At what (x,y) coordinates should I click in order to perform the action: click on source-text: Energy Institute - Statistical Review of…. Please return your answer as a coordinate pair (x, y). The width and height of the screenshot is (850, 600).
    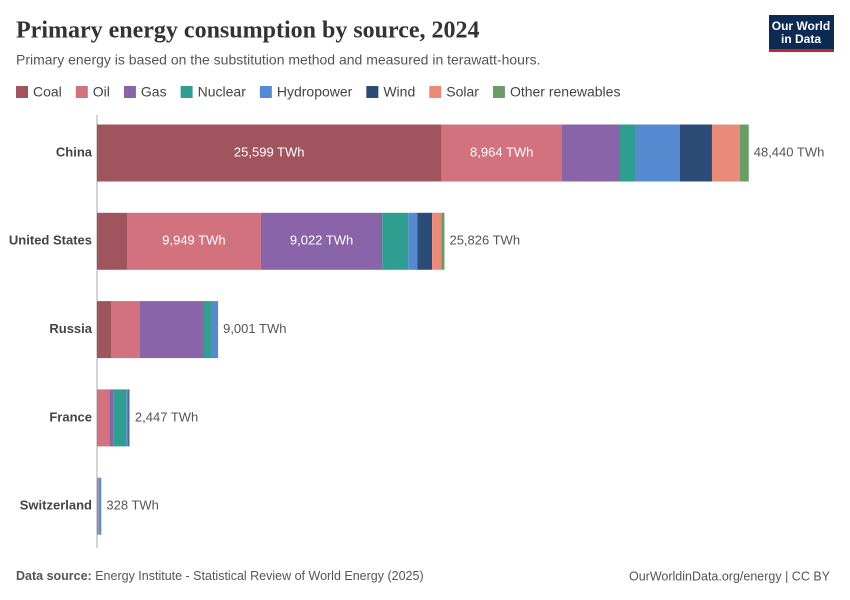
    Looking at the image, I should click on (259, 576).